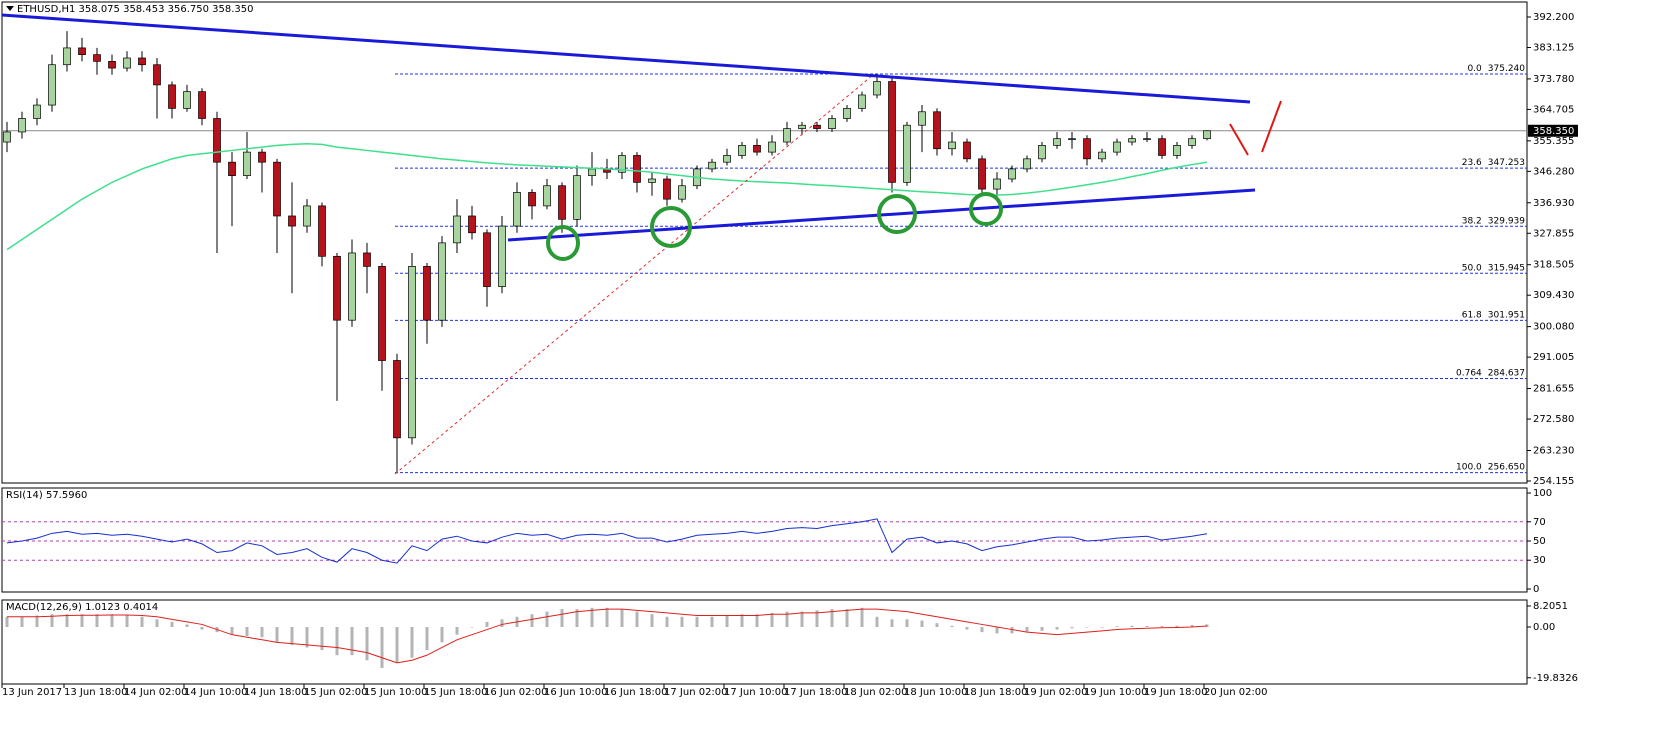 Image resolution: width=1663 pixels, height=746 pixels. Describe the element at coordinates (276, 692) in the screenshot. I see `x-tick-label: 14 Jun 18:00` at that location.